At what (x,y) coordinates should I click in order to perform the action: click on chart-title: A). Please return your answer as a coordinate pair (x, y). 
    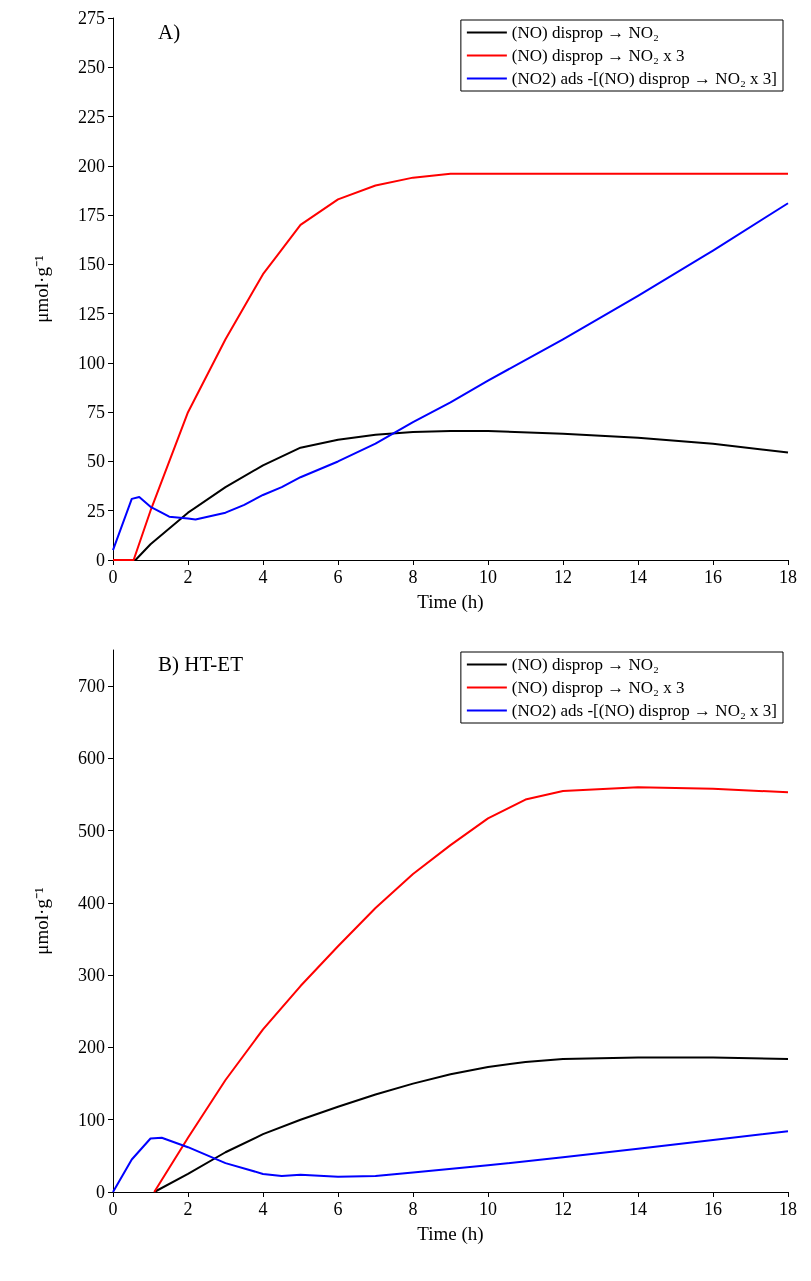
    Looking at the image, I should click on (169, 31).